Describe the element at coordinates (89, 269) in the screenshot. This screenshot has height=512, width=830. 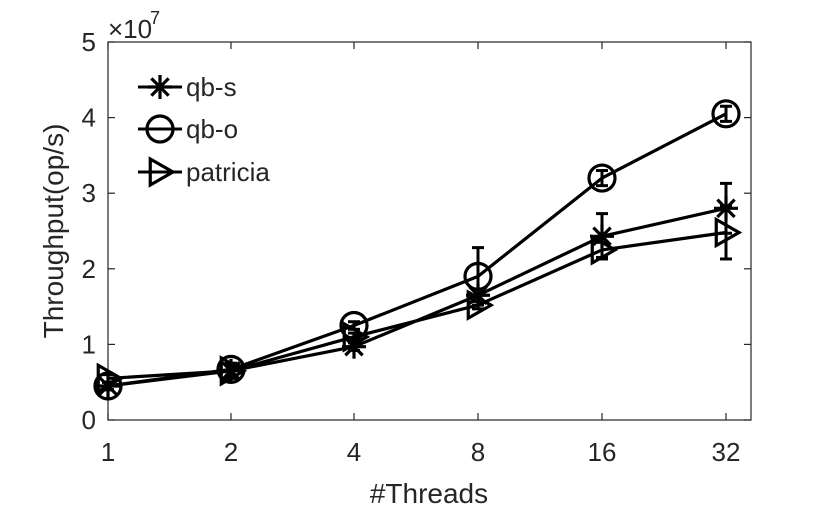
I see `y-tick-label: 2` at that location.